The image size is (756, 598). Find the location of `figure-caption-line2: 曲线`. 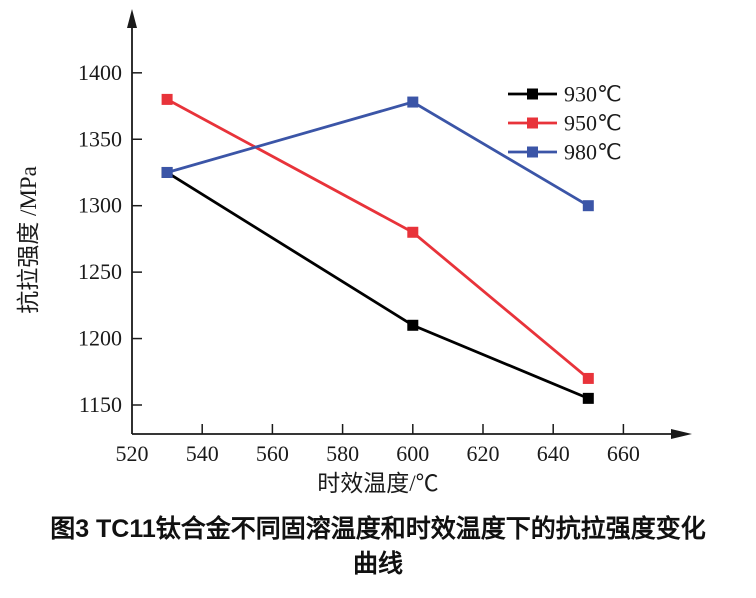

figure-caption-line2: 曲线 is located at coordinates (377, 564).